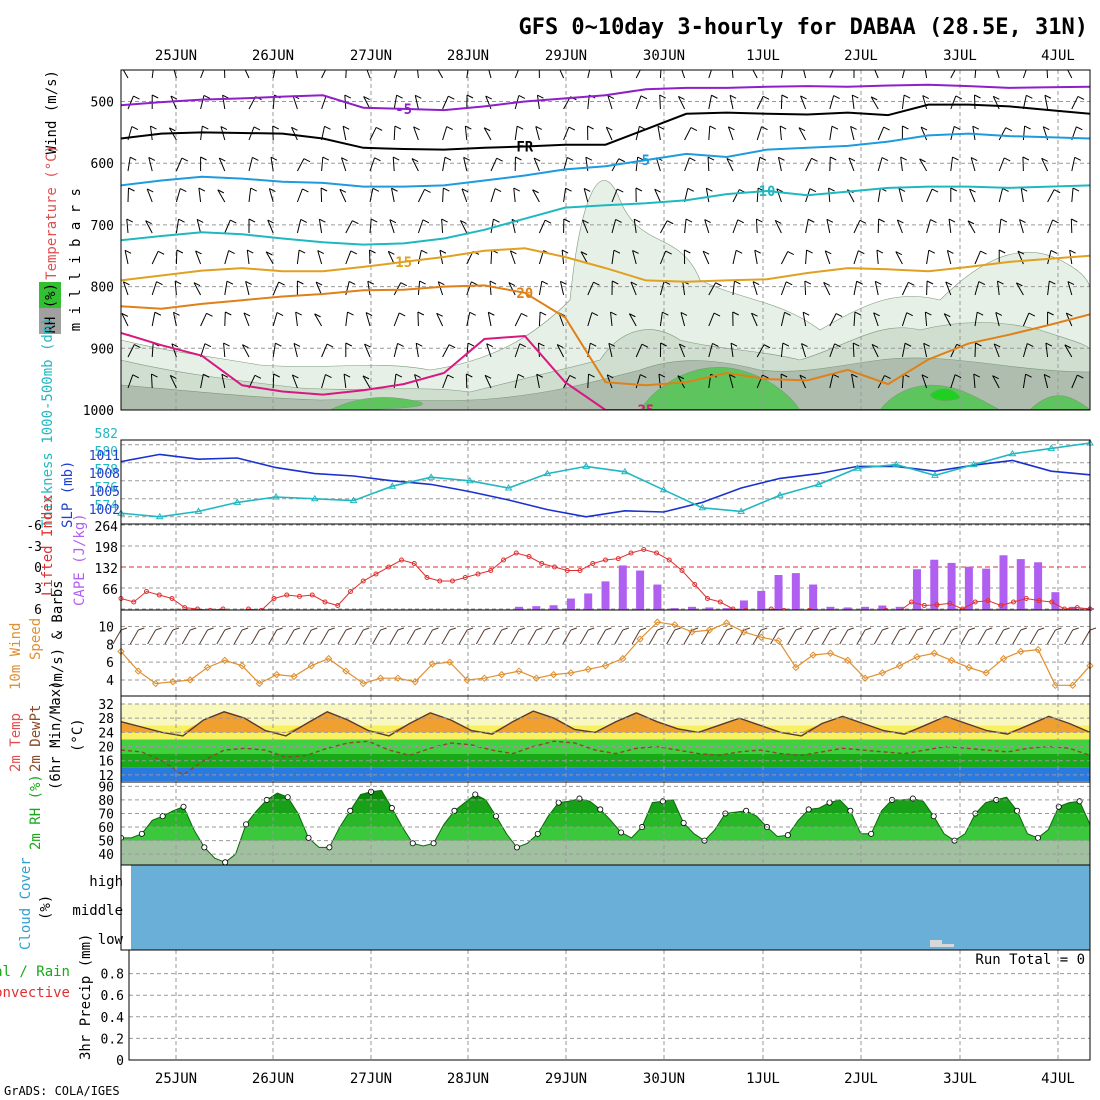 This screenshot has width=1100, height=1100. I want to click on isotherm-label: 10, so click(767, 192).